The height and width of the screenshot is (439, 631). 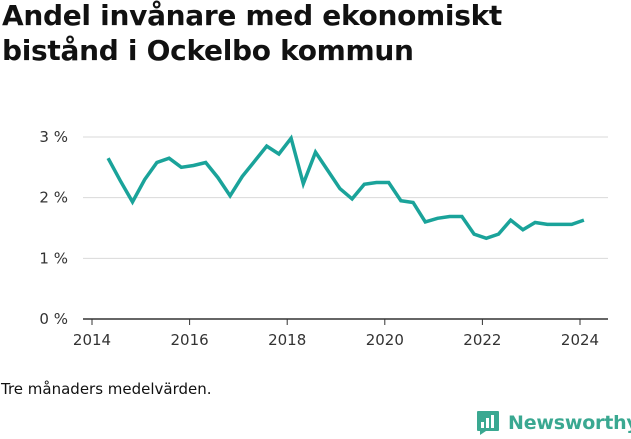 I want to click on x-tick-label: 2022, so click(x=482, y=340).